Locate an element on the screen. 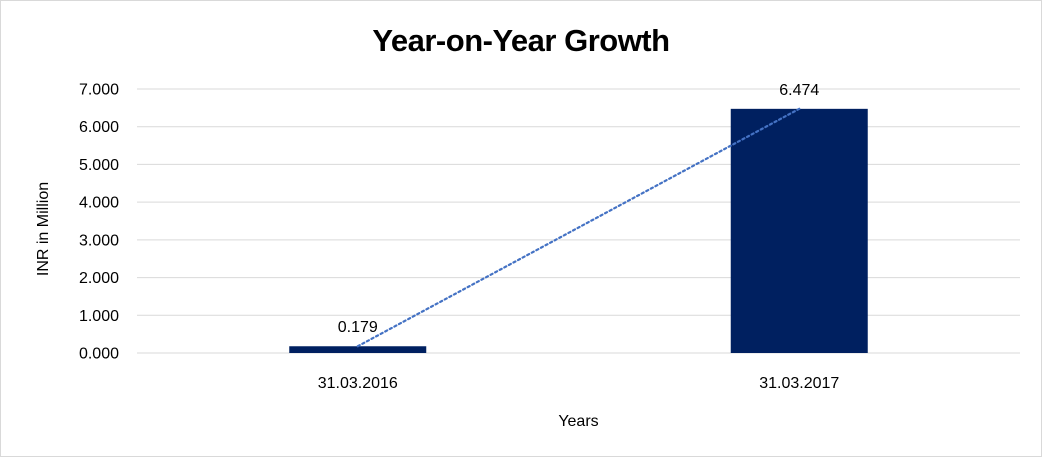  x-axis-tick-labels: 31.03.2016 31.03.2017 is located at coordinates (579, 383).